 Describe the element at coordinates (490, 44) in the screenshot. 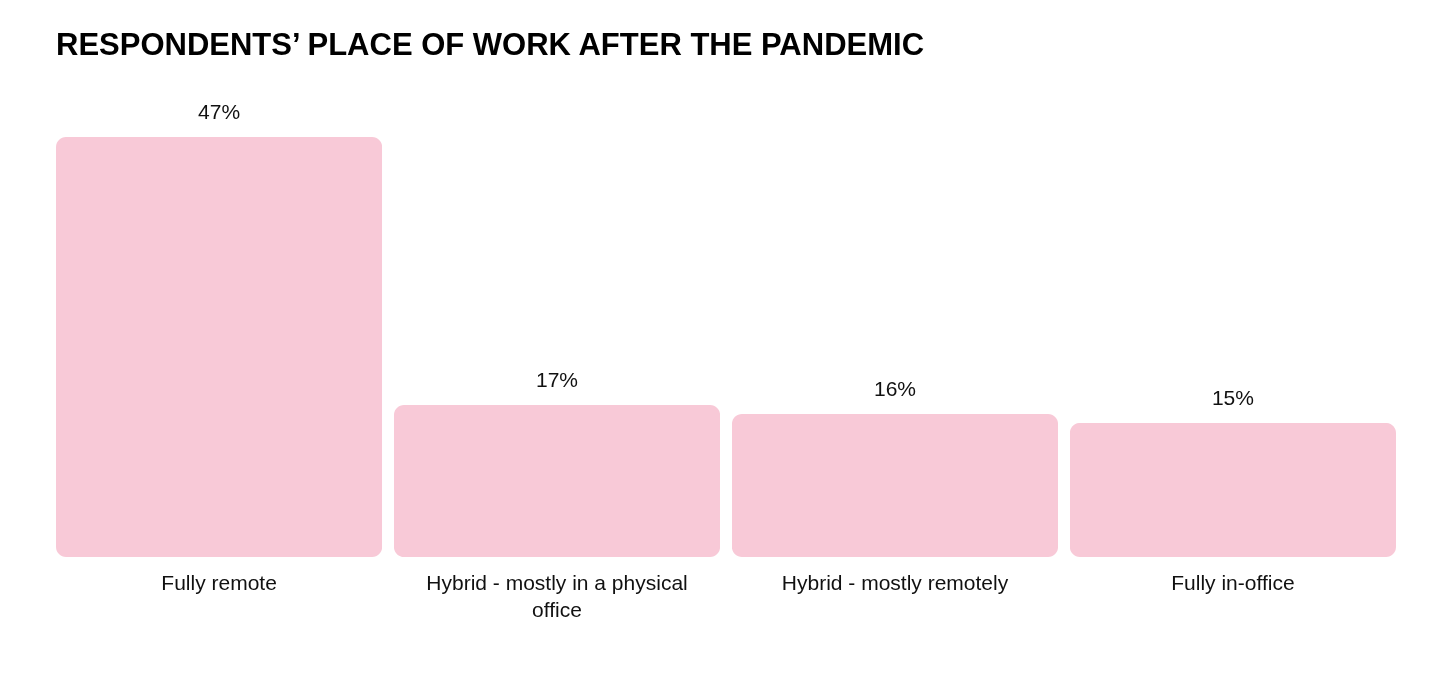

I see `chart-title: RESPONDENTS’ PLACE OF WORK AFTER THE PANDEMIC` at that location.